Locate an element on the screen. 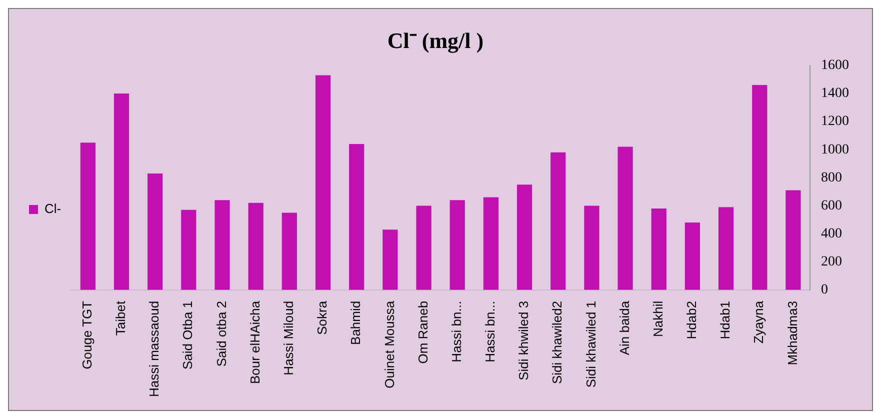  x-tick-label: Sidi khwiled 3 is located at coordinates (524, 340).